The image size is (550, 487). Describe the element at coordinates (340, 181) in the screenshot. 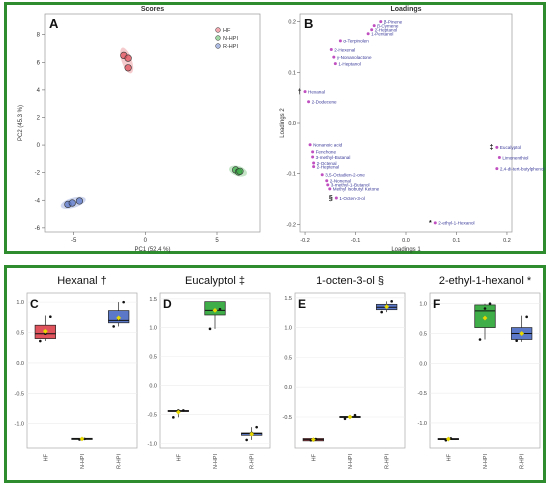

I see `loadings-point-label: 2-Nonenal` at that location.